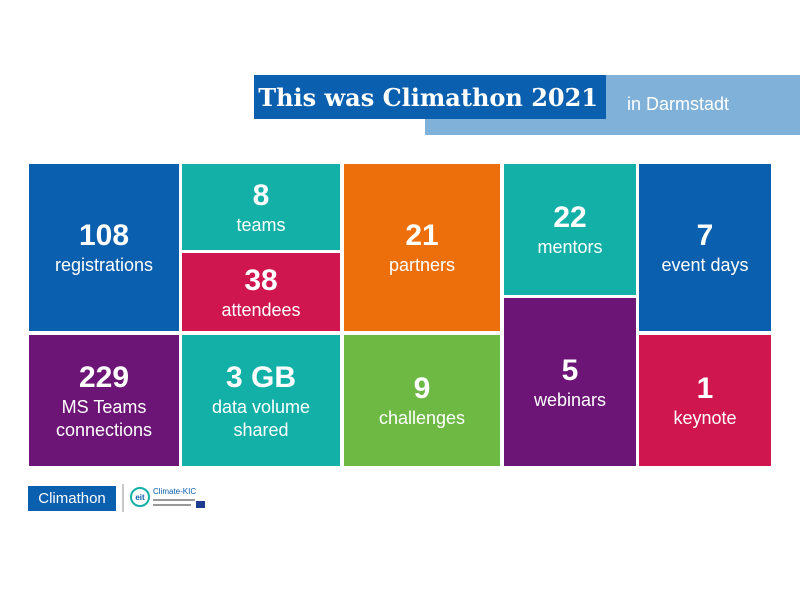 The height and width of the screenshot is (600, 800). I want to click on tile-challenges: 9 challenges, so click(422, 400).